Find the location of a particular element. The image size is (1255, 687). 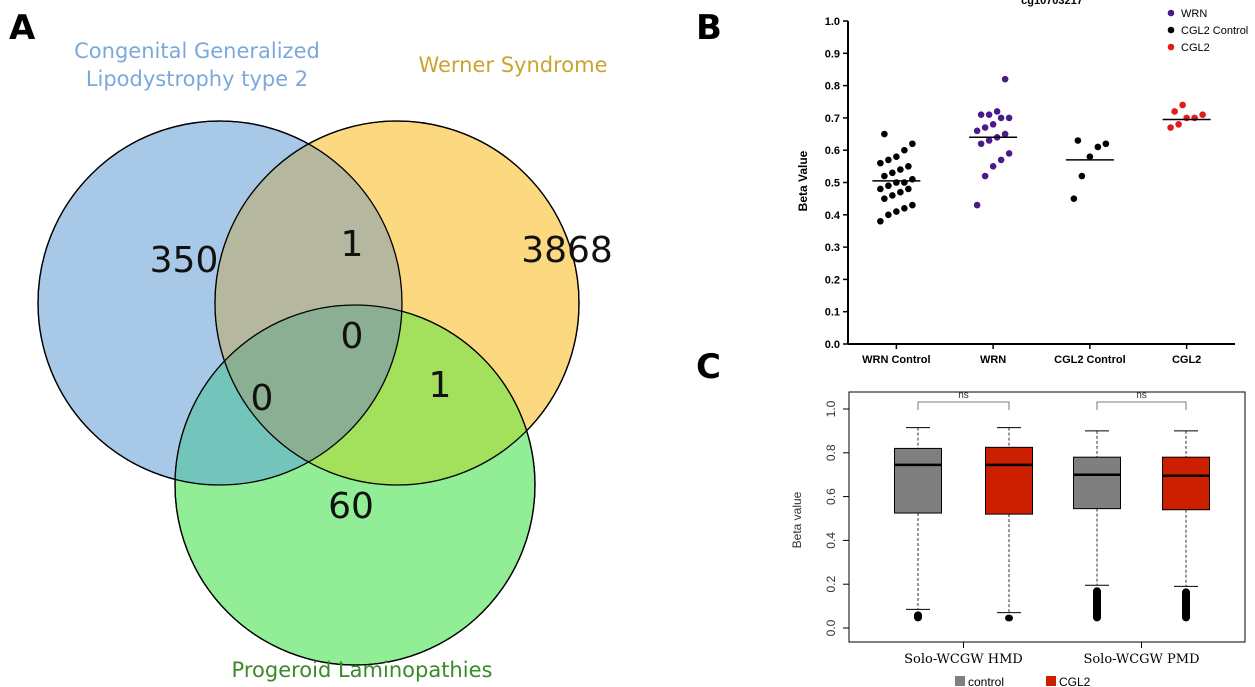

dot-plot-x-tick-label: WRN Control is located at coordinates (896, 360).